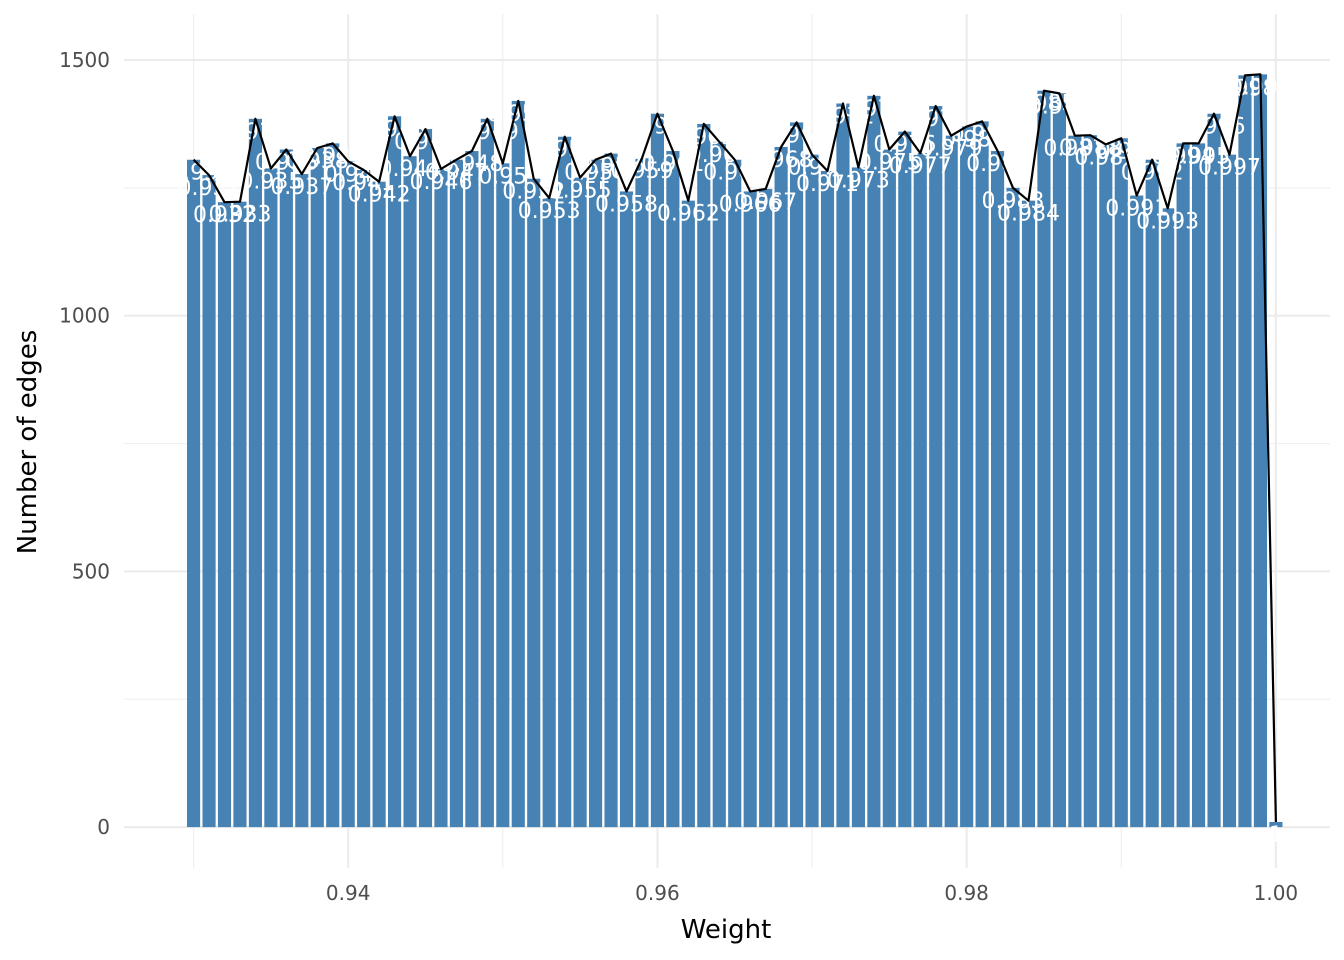 The width and height of the screenshot is (1344, 960). I want to click on data-label: 0.979, so click(951, 149).